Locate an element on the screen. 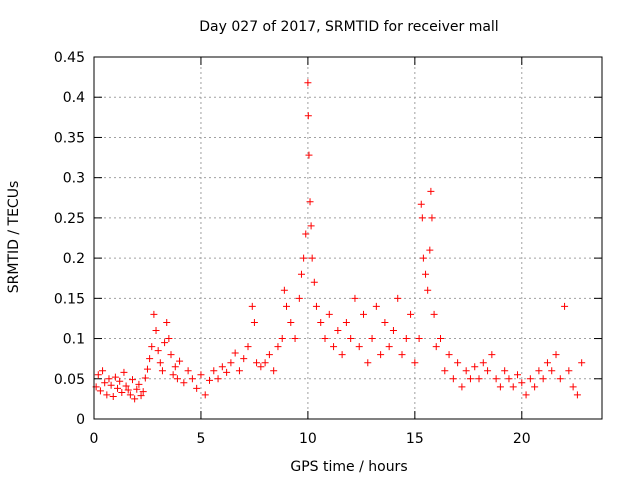 The width and height of the screenshot is (640, 480). y-tick-label: 0.45 is located at coordinates (69, 58).